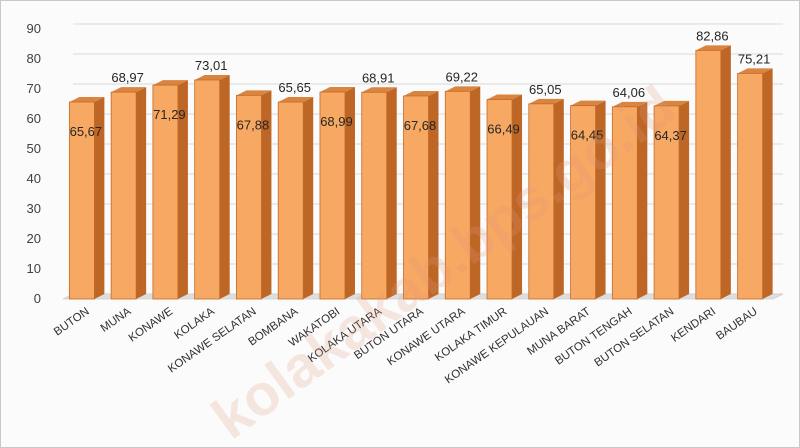  I want to click on data-label: 71,29, so click(169, 114).